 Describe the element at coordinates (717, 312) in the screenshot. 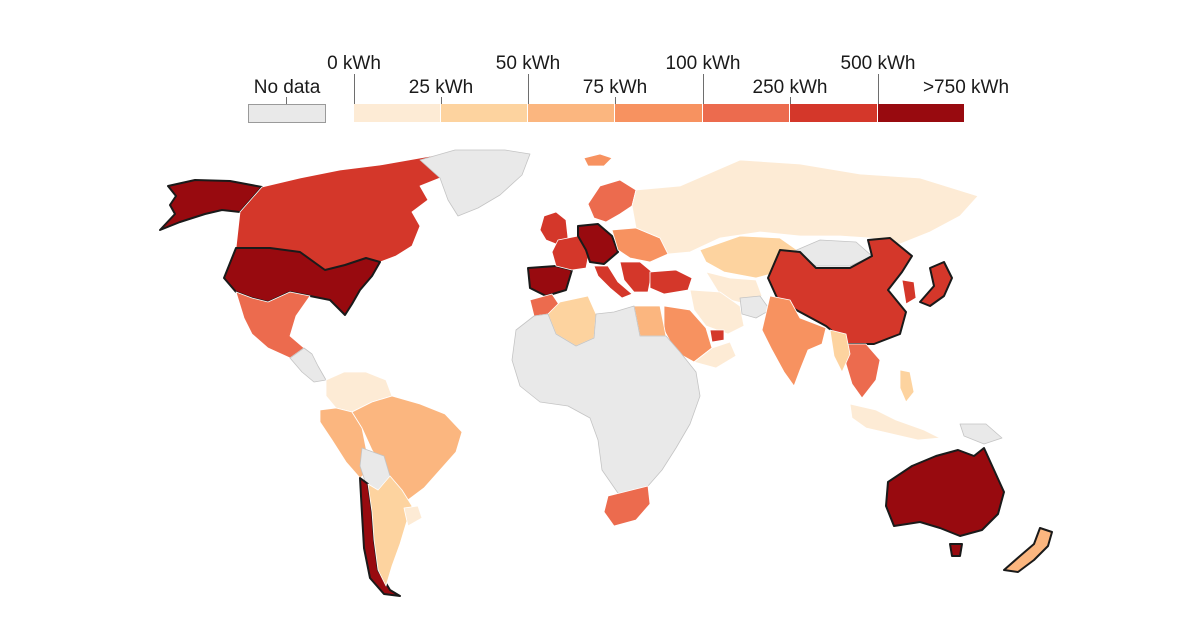

I see `region-iran` at that location.